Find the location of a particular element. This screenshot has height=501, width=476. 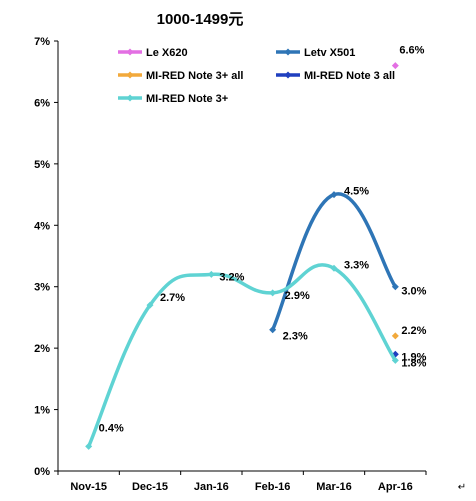

legend-entry: Le X620 is located at coordinates (153, 53).